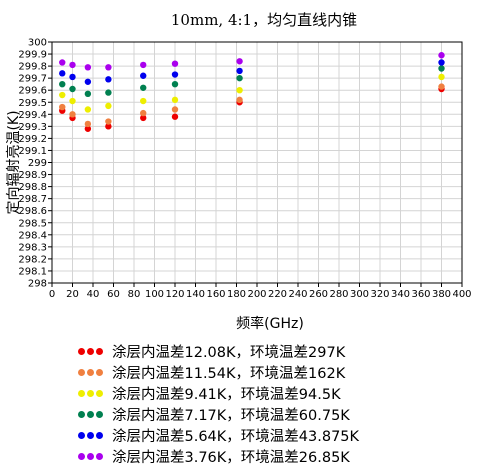  I want to click on y-tick-label: 300, so click(37, 43).